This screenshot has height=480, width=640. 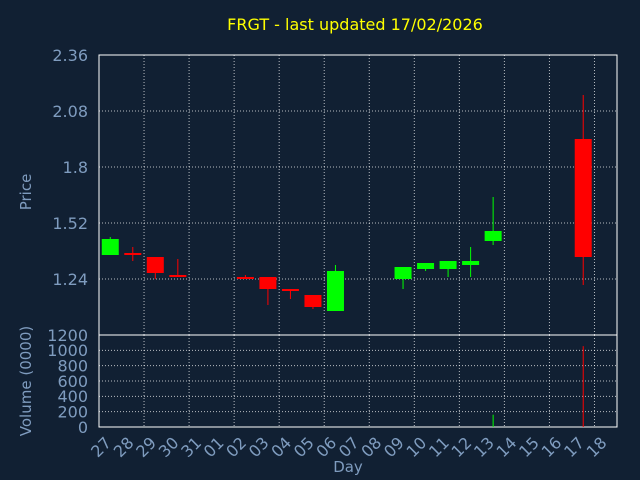 What do you see at coordinates (70, 223) in the screenshot?
I see `price-tick-label: 1.52` at bounding box center [70, 223].